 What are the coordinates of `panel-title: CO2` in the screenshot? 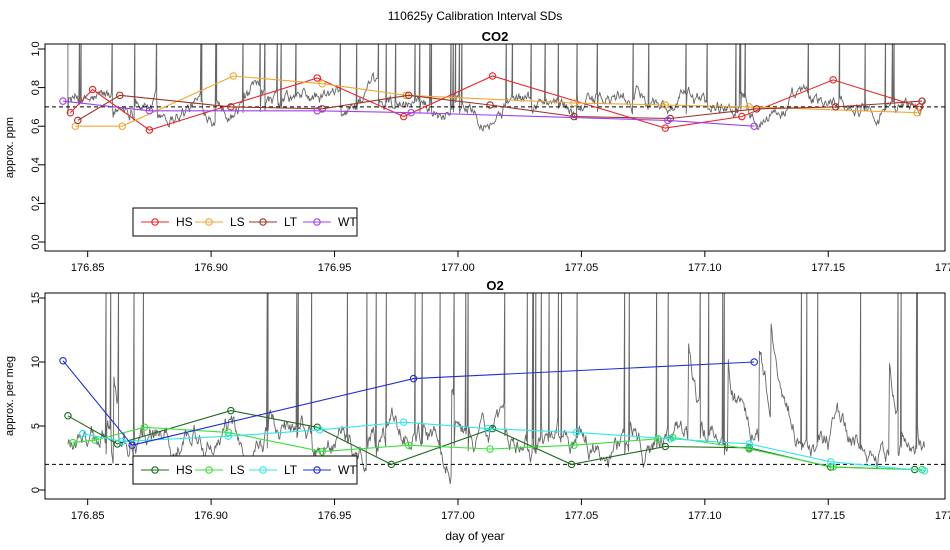 It's located at (495, 36).